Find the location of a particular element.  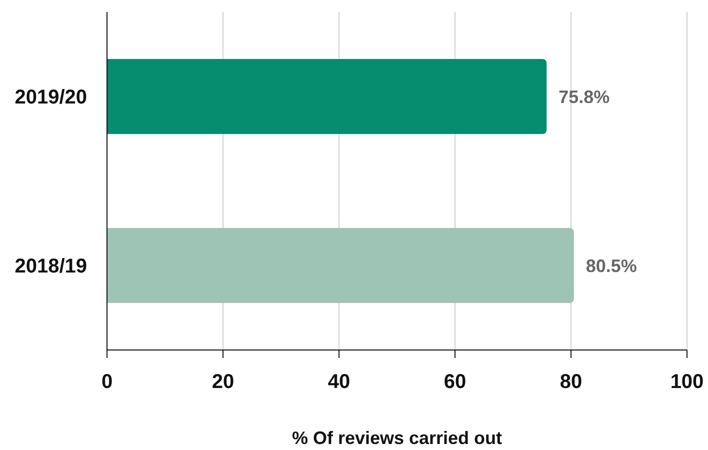

data-label: 75.8% is located at coordinates (584, 96).